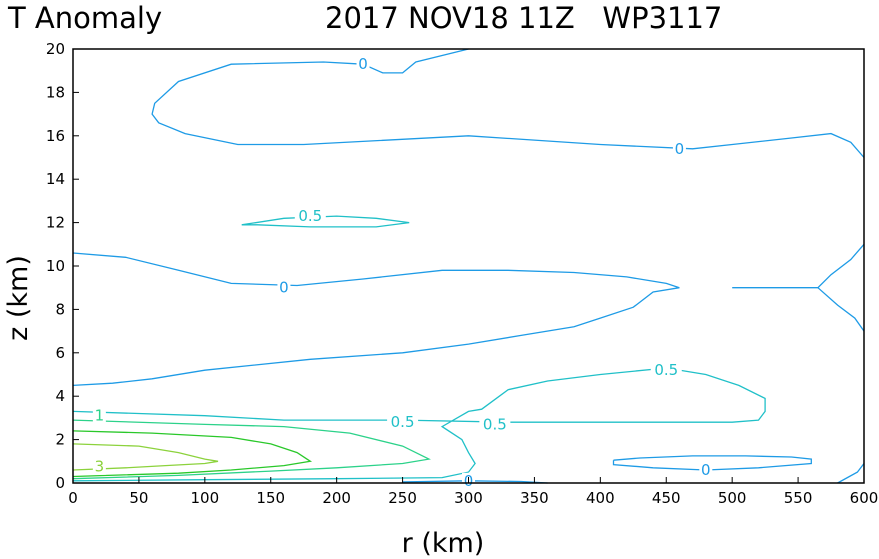 This screenshot has height=559, width=879. Describe the element at coordinates (864, 498) in the screenshot. I see `x-tick-label-12: 600` at that location.